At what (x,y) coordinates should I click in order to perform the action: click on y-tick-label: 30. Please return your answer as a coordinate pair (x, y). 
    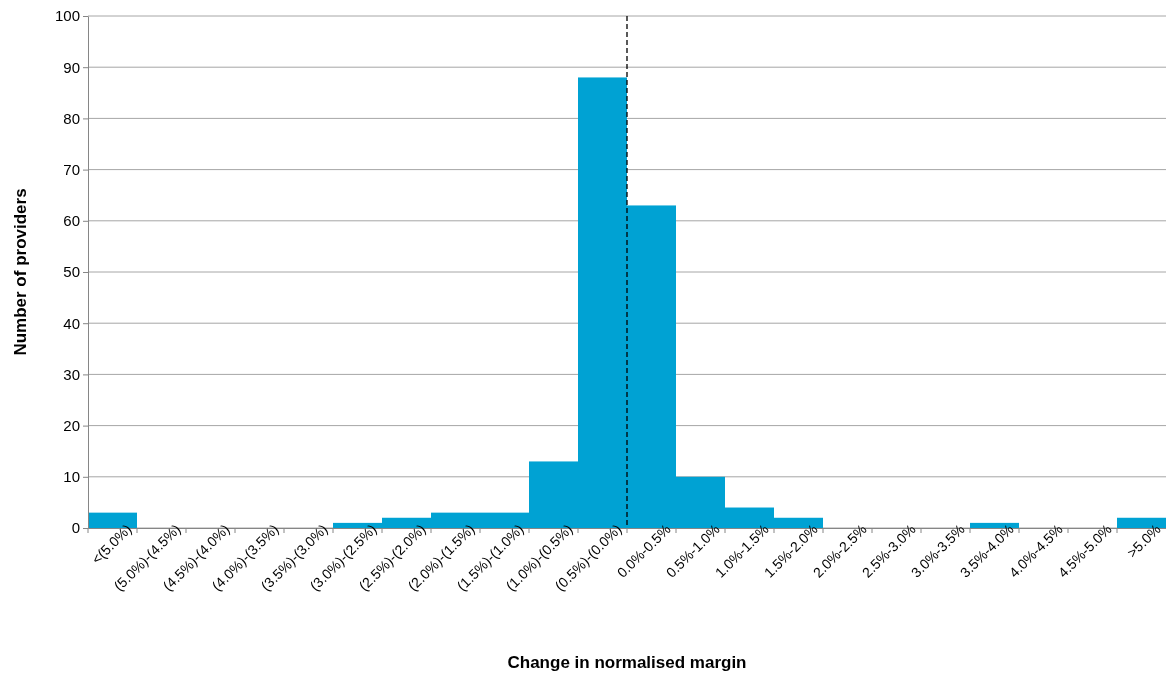
    Looking at the image, I should click on (71, 374).